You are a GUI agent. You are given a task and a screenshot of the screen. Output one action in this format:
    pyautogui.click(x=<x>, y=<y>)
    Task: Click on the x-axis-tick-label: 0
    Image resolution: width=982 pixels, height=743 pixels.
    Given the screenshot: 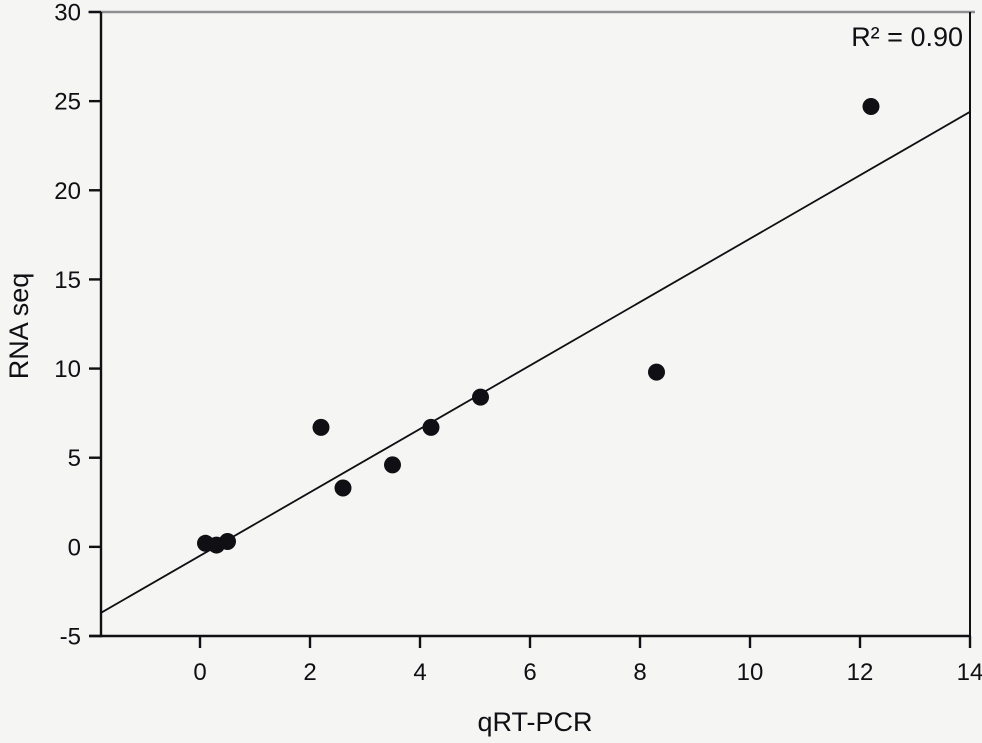 What is the action you would take?
    pyautogui.click(x=199, y=672)
    